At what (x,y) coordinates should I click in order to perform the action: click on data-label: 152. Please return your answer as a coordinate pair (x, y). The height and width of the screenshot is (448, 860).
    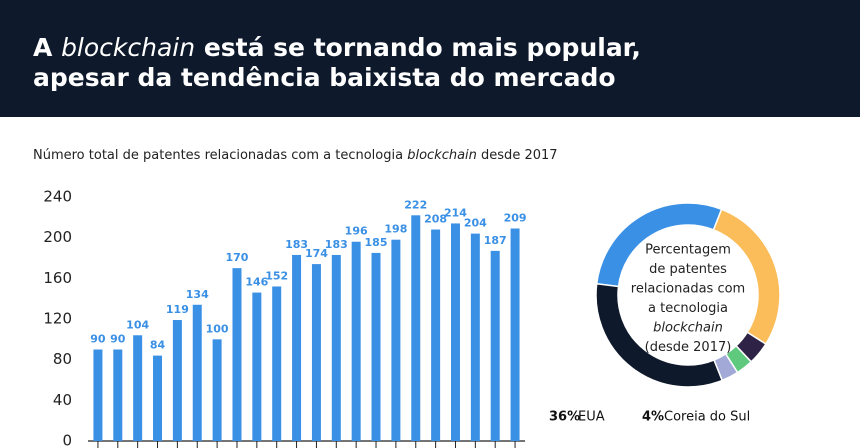
    Looking at the image, I should click on (276, 275).